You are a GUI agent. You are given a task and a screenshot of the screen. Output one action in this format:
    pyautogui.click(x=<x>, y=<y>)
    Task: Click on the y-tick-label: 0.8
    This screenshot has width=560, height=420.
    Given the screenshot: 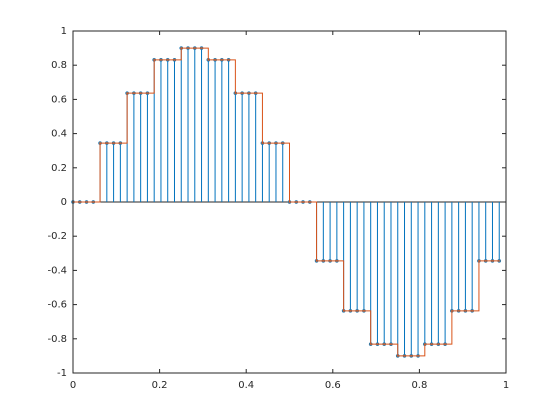 What is the action you would take?
    pyautogui.click(x=59, y=65)
    